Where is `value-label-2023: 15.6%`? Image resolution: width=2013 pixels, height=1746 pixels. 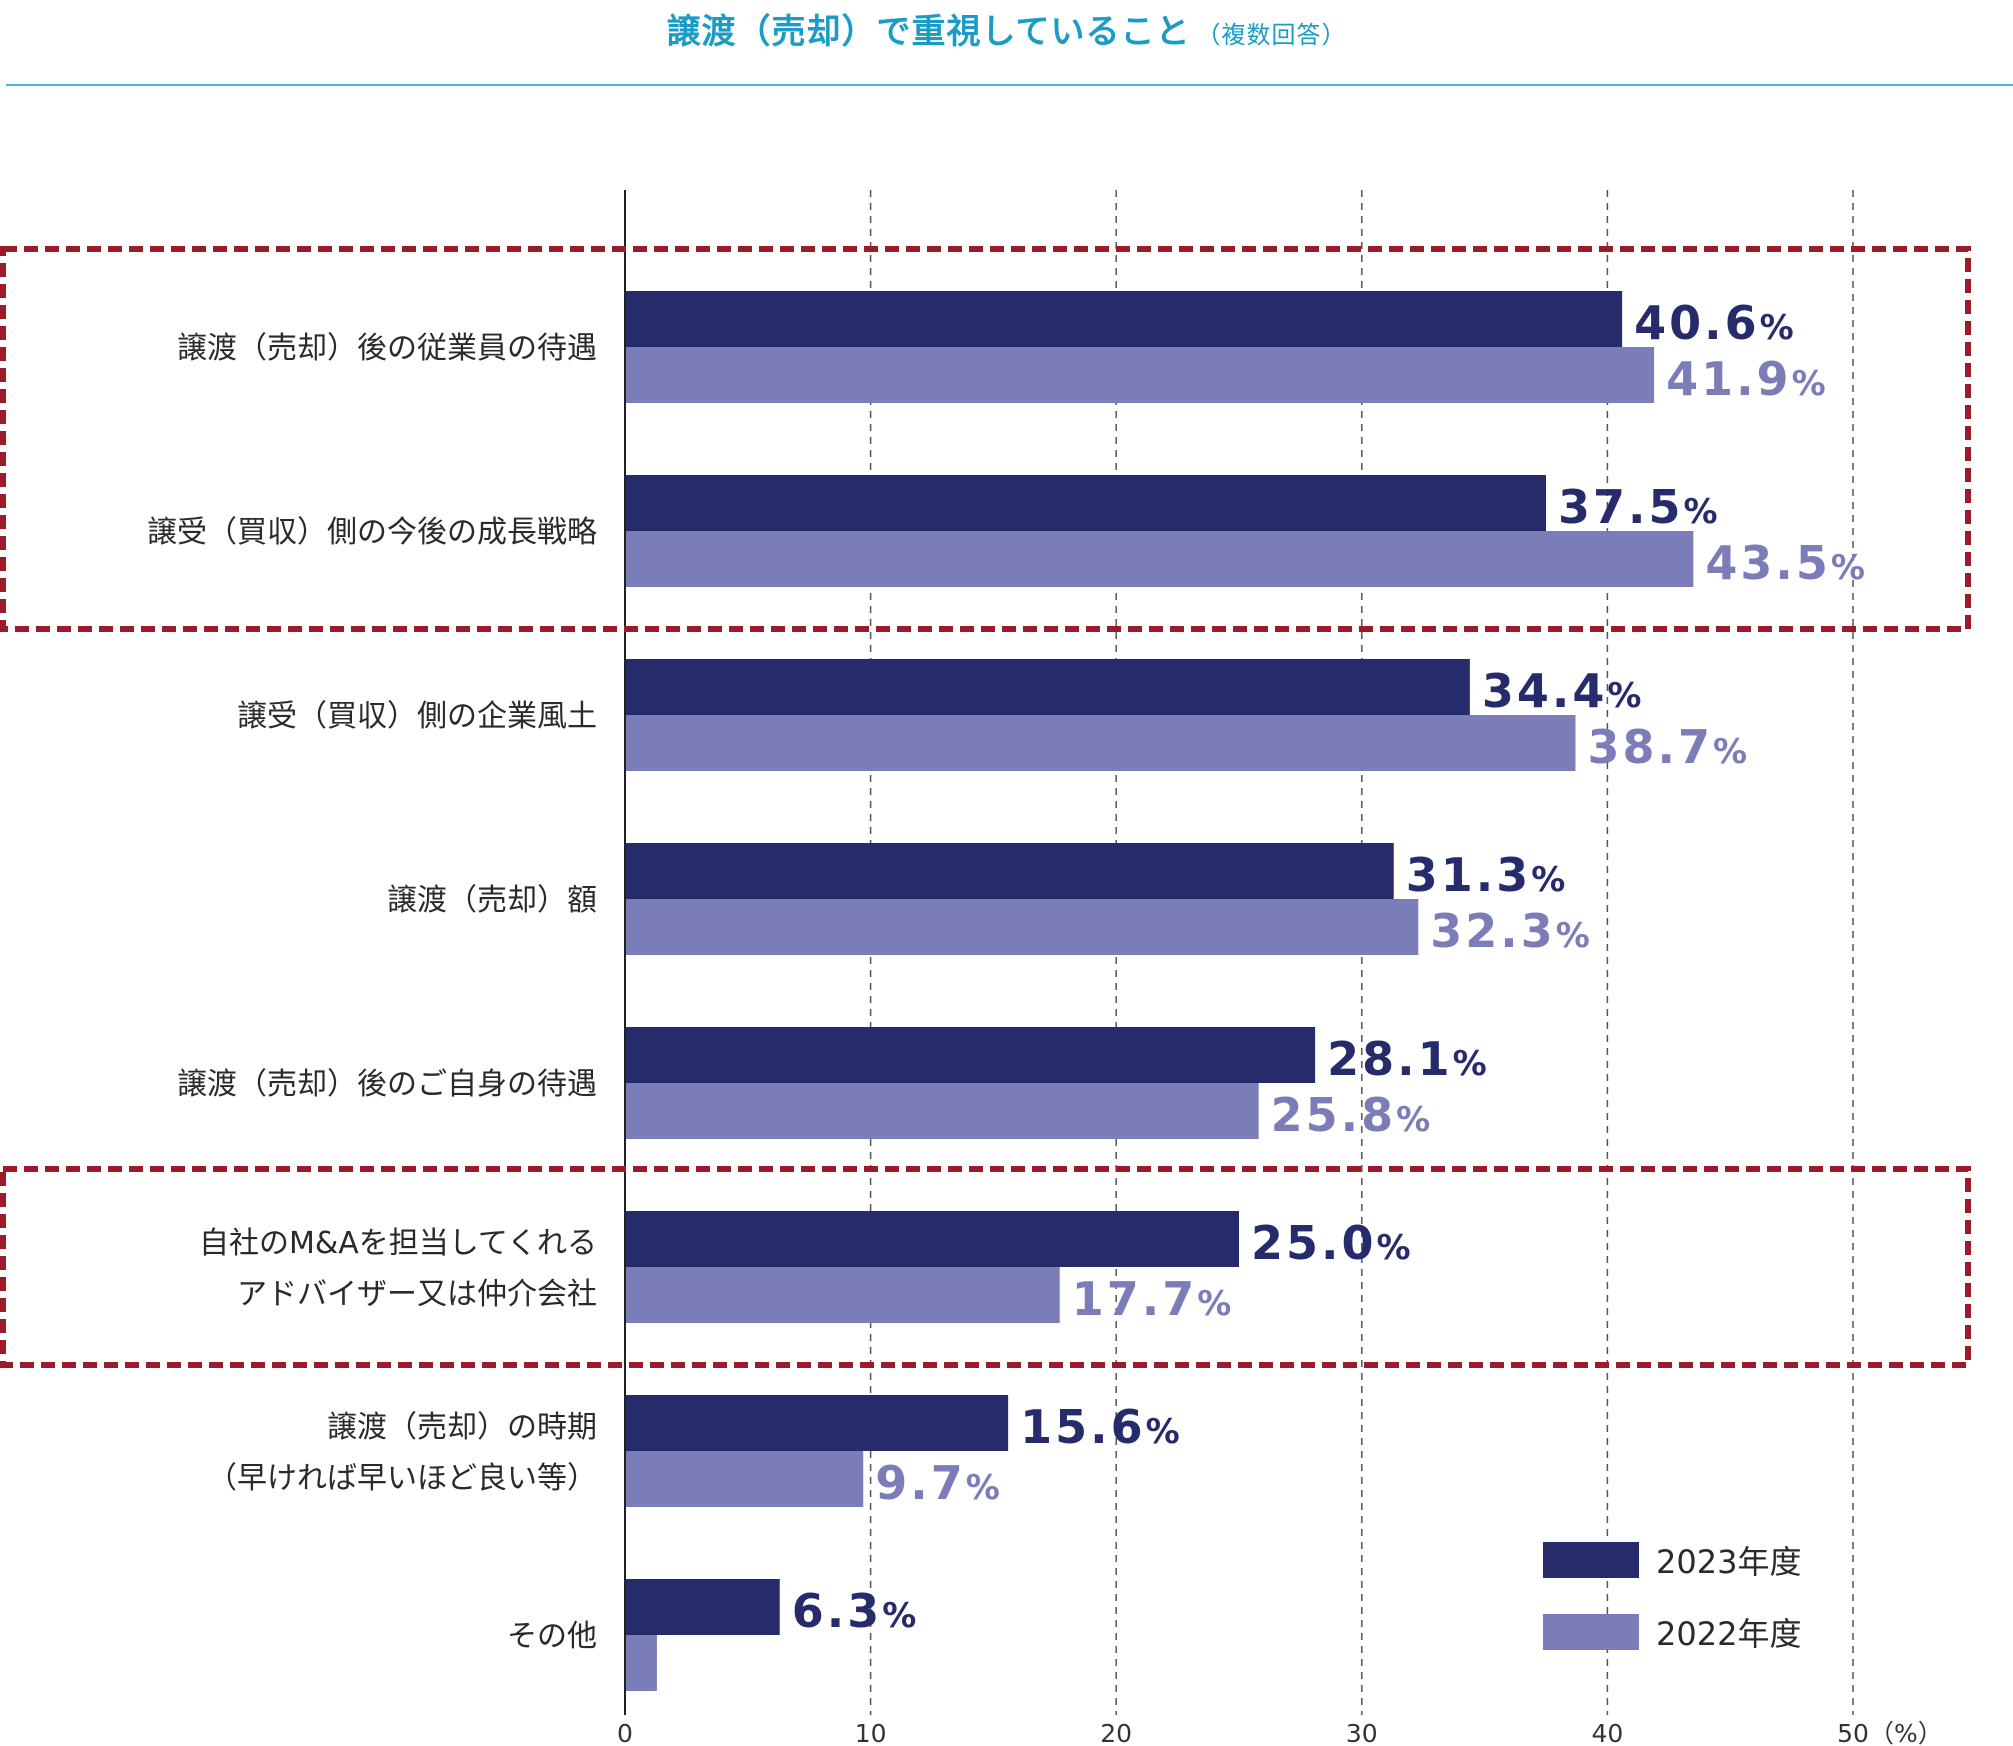
value-label-2023: 15.6% is located at coordinates (1100, 1427).